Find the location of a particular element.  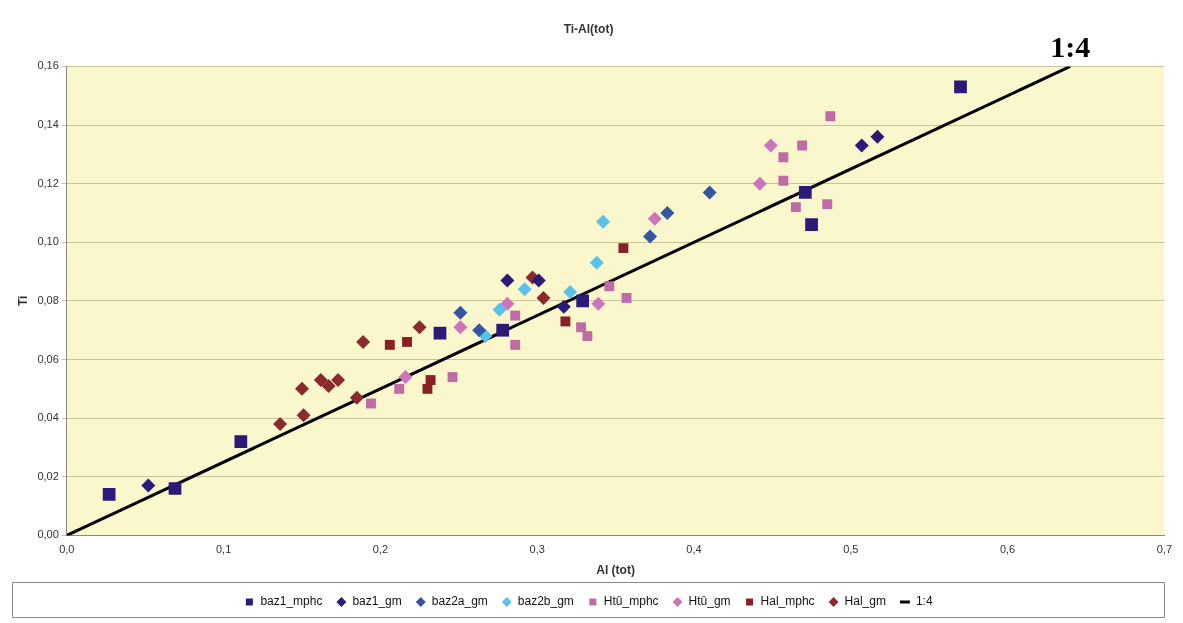

chart-title: Ti-Al(tot) is located at coordinates (588, 28).